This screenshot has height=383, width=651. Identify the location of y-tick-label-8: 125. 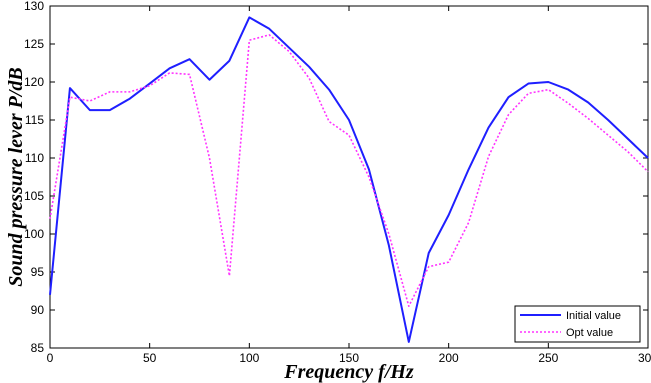
(34, 44).